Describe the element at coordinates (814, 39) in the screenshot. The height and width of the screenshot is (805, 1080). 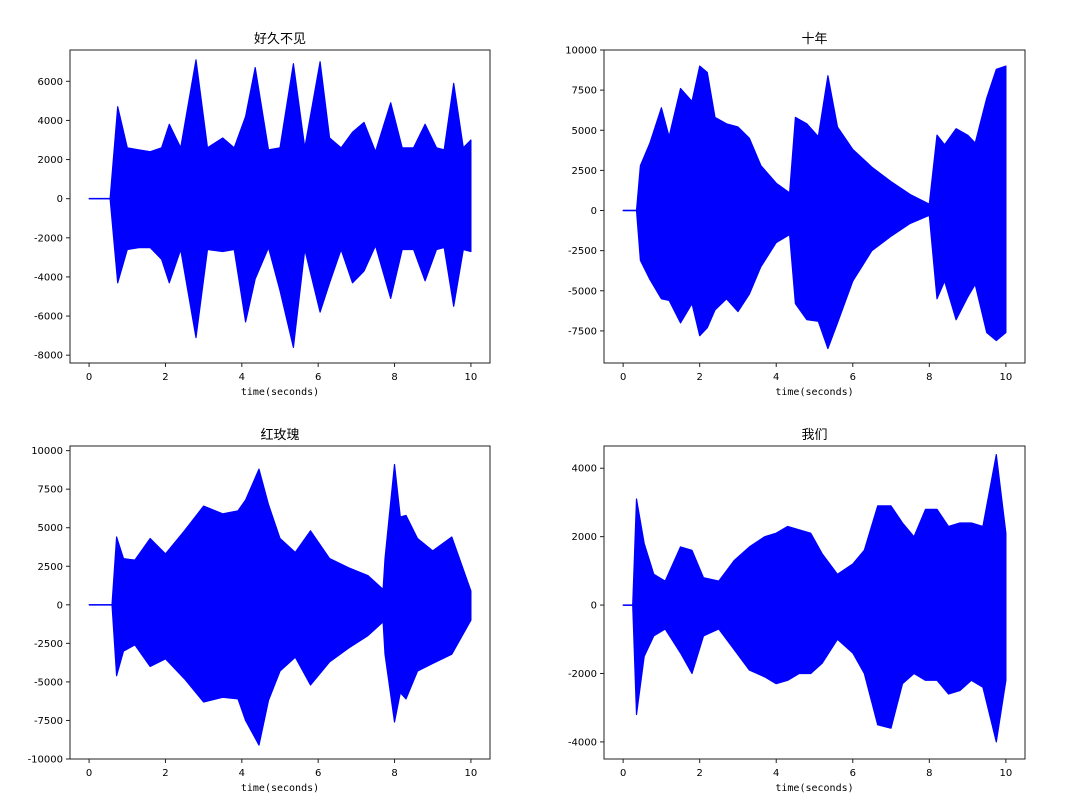
I see `panel-title: 十年` at that location.